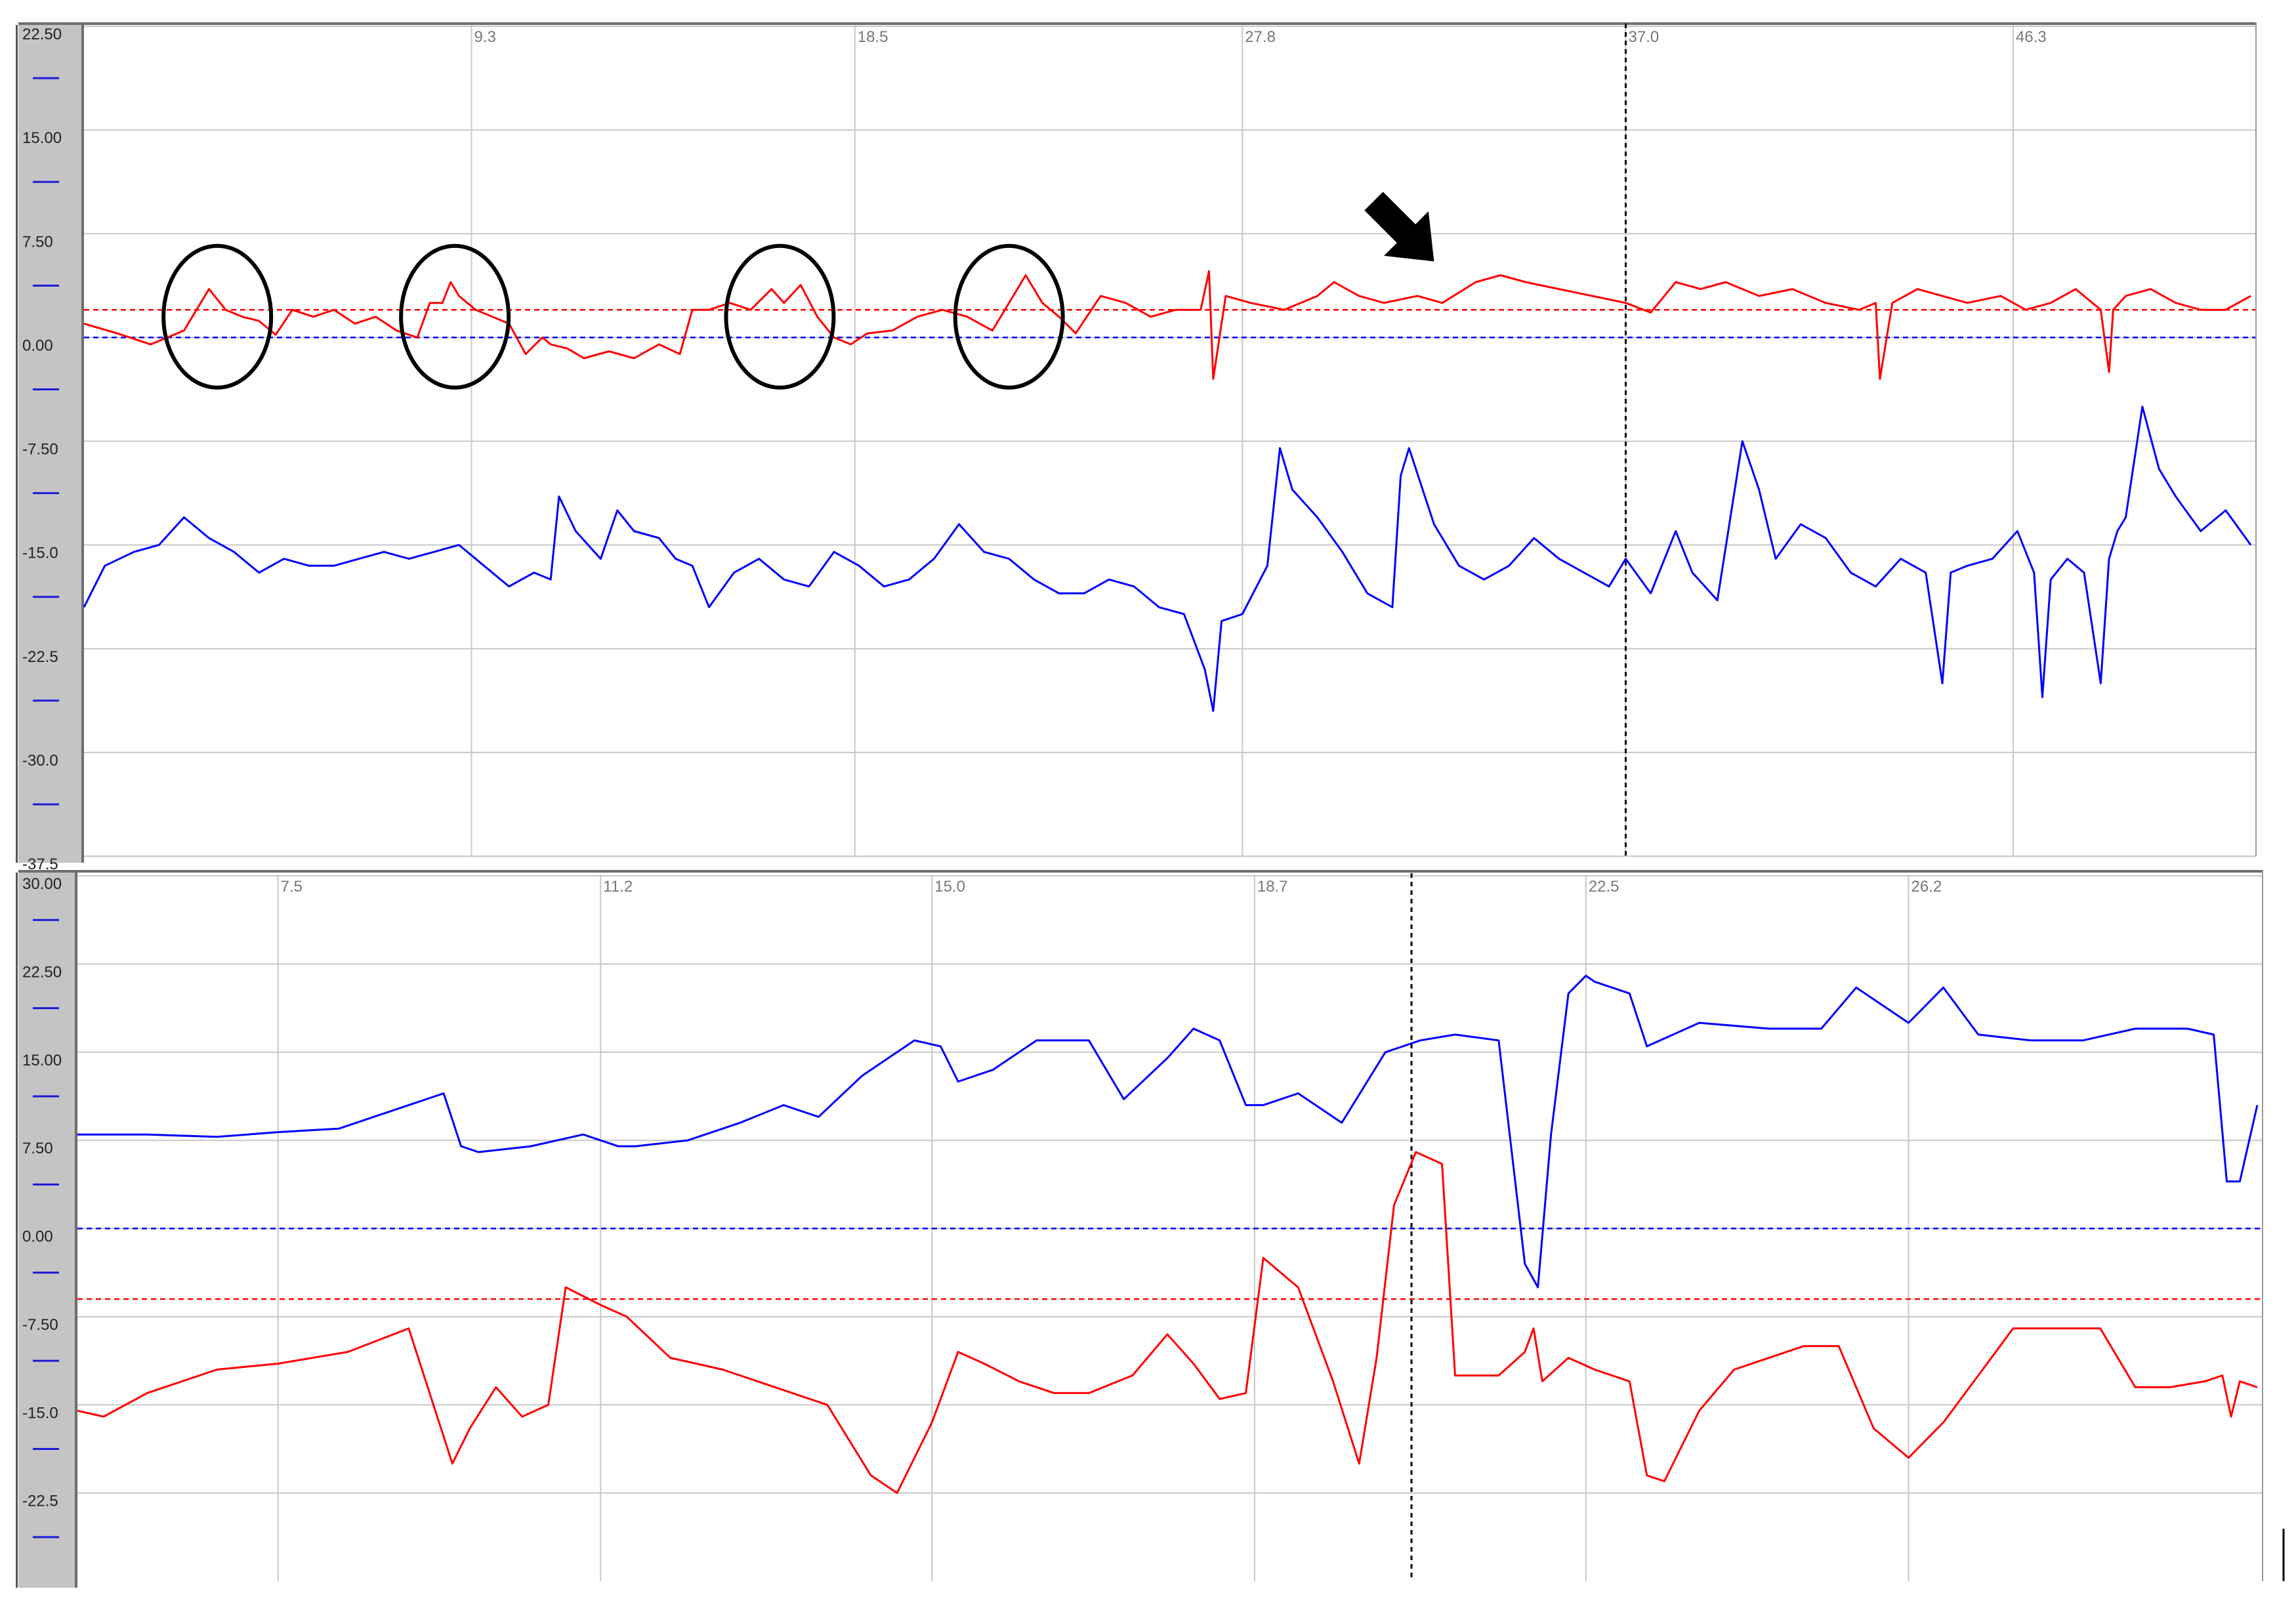  What do you see at coordinates (950, 887) in the screenshot?
I see `x-tick-label: 15.0` at bounding box center [950, 887].